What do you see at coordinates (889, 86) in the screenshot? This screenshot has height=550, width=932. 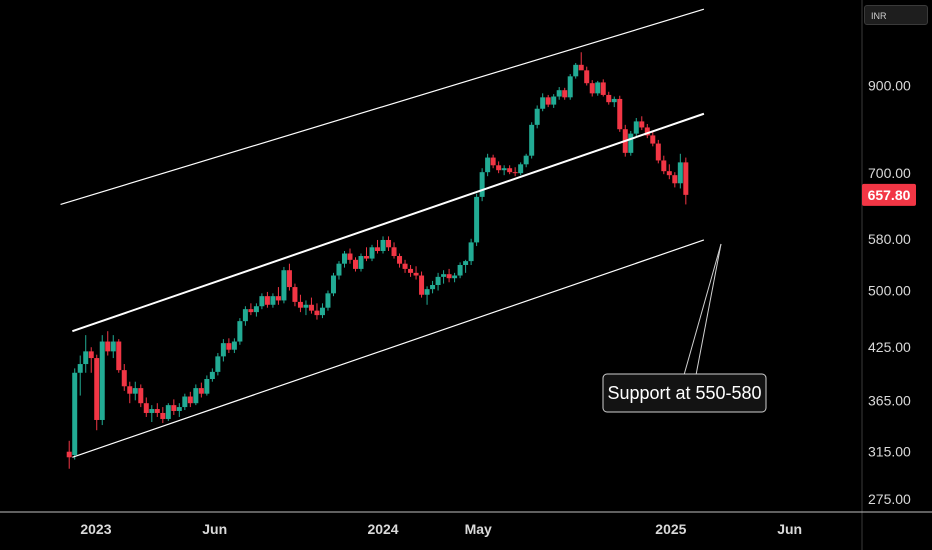 I see `price-tick-label: 900.00` at bounding box center [889, 86].